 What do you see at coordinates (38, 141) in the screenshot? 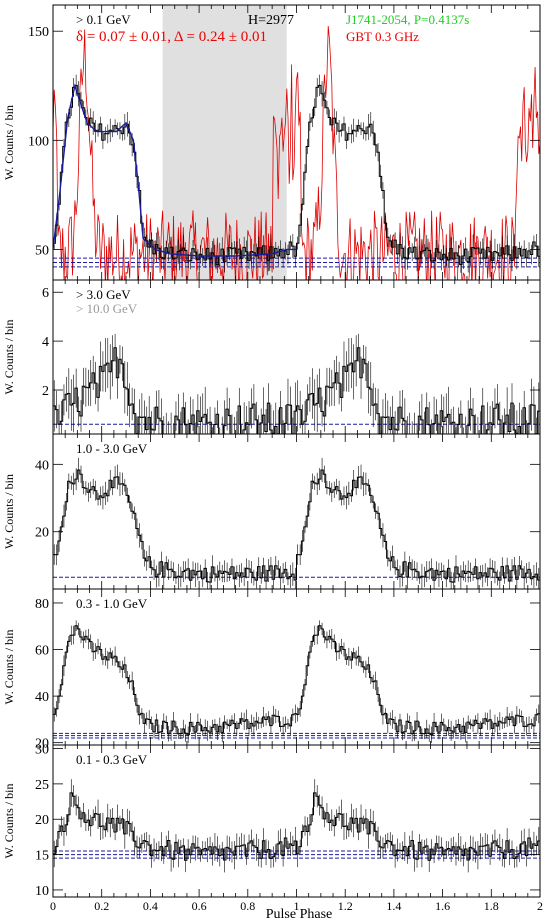
I see `y-tick-label: 100` at bounding box center [38, 141].